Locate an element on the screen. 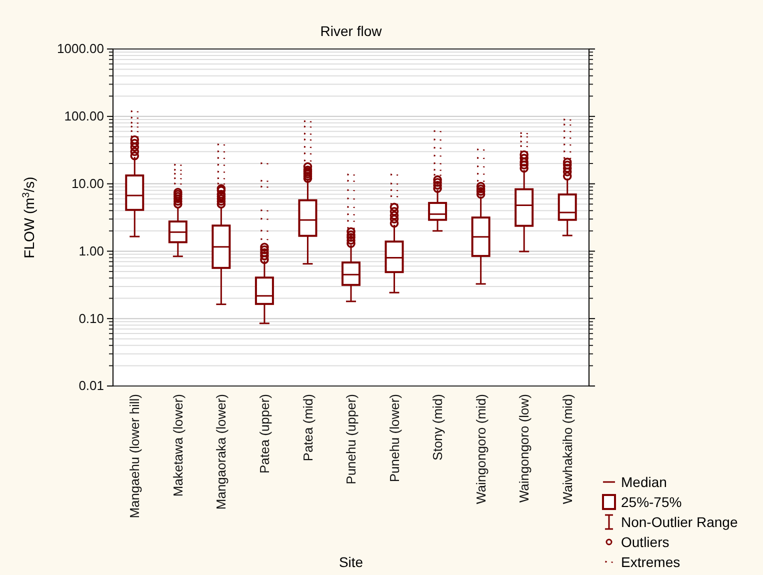 This screenshot has height=575, width=763. x-tick-label: Maketawa (lower) is located at coordinates (178, 445).